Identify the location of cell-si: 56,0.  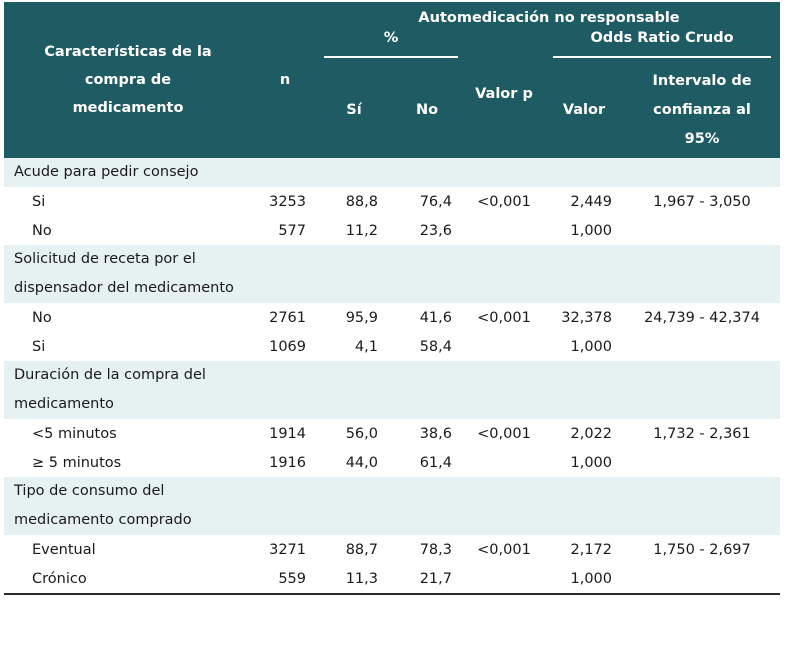
(361, 433).